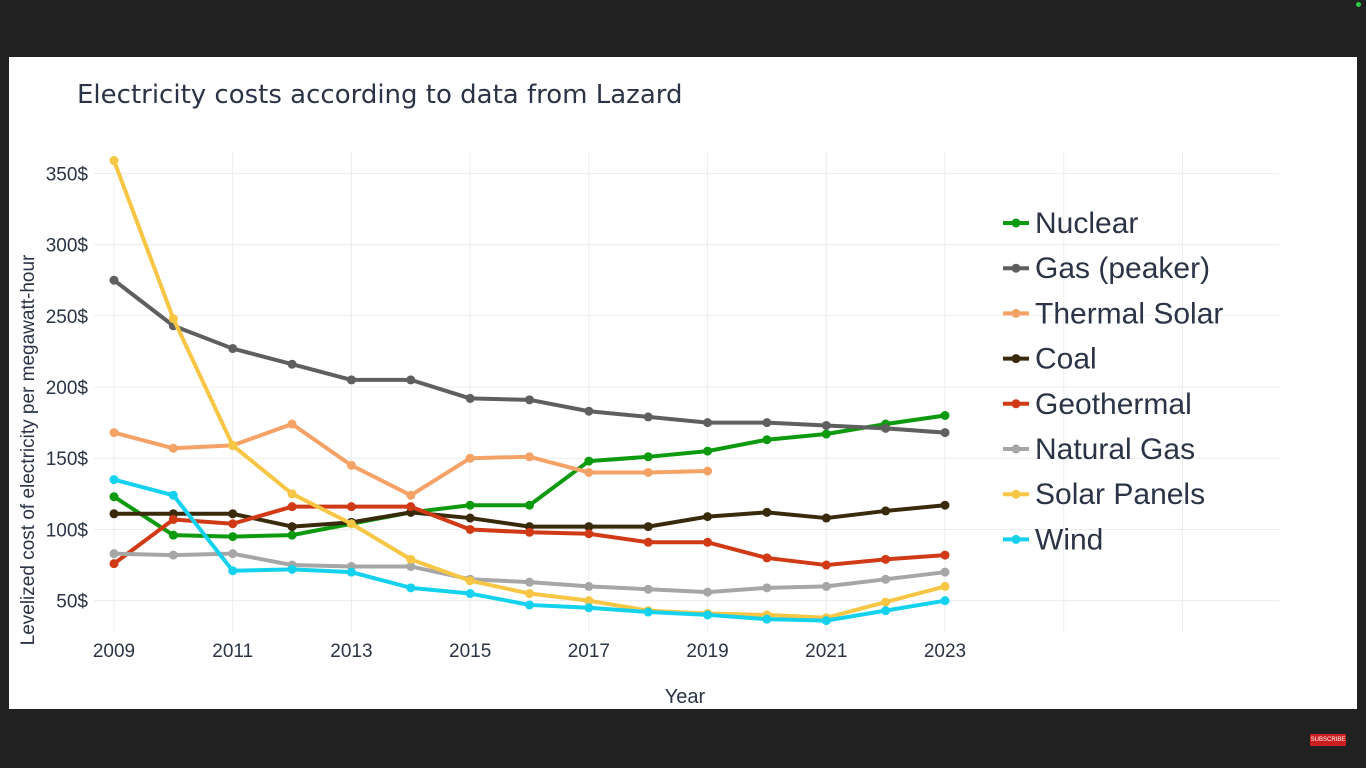 This screenshot has height=768, width=1366. Describe the element at coordinates (589, 651) in the screenshot. I see `x-tick-label: 2017` at that location.